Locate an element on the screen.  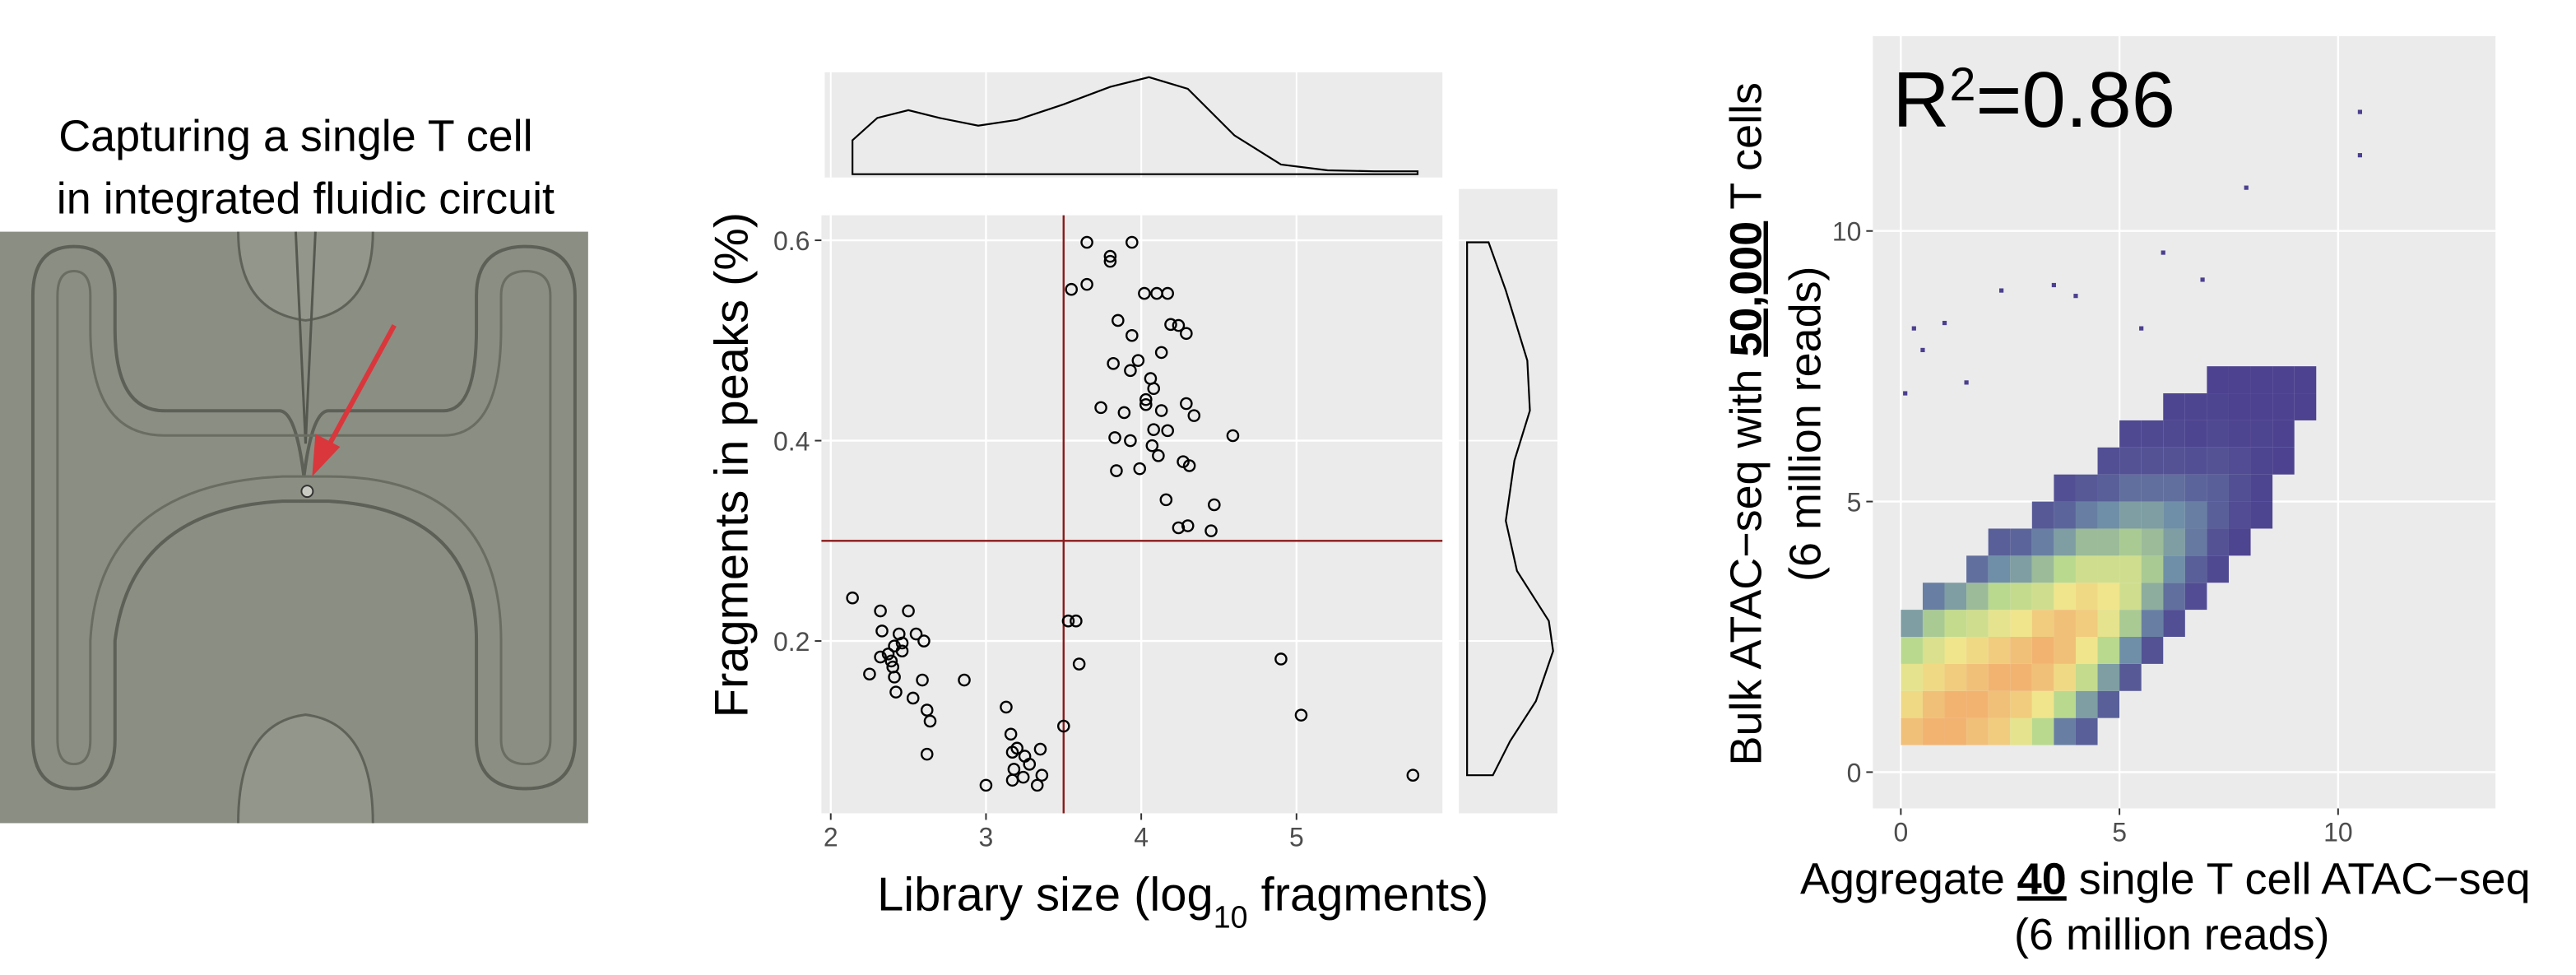
x-tick-label: 2 is located at coordinates (831, 837).